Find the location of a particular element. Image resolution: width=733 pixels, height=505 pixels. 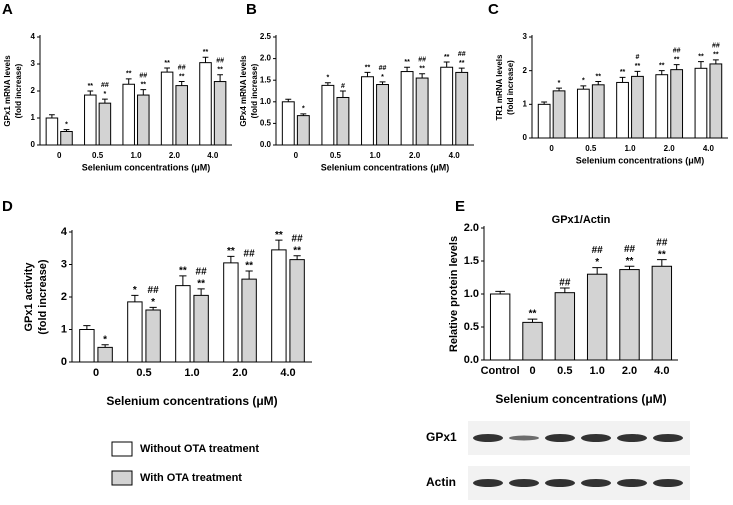

y-tick-label: 2.5 is located at coordinates (266, 36).